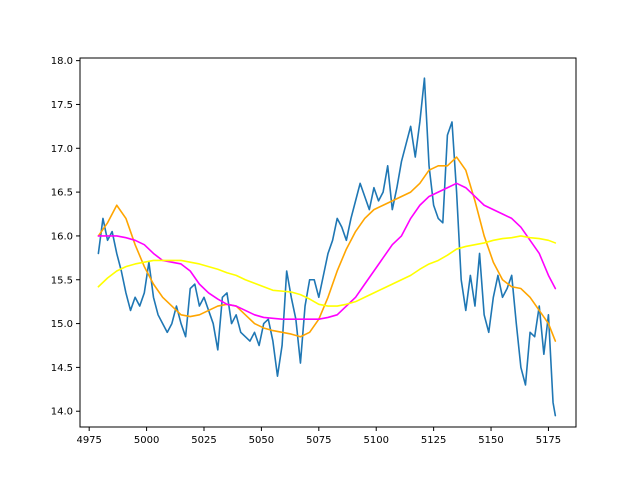 Image resolution: width=640 pixels, height=480 pixels. Describe the element at coordinates (375, 440) in the screenshot. I see `x-tick-label: 5100` at that location.